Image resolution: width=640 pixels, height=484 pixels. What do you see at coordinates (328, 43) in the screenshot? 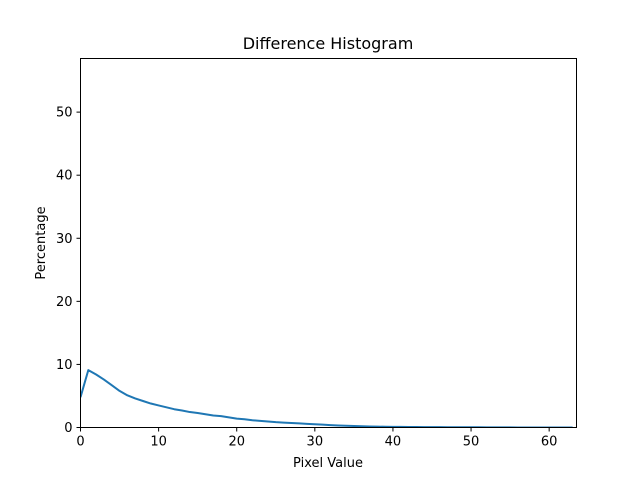
I see `chart-title: Difference Histogram` at bounding box center [328, 43].